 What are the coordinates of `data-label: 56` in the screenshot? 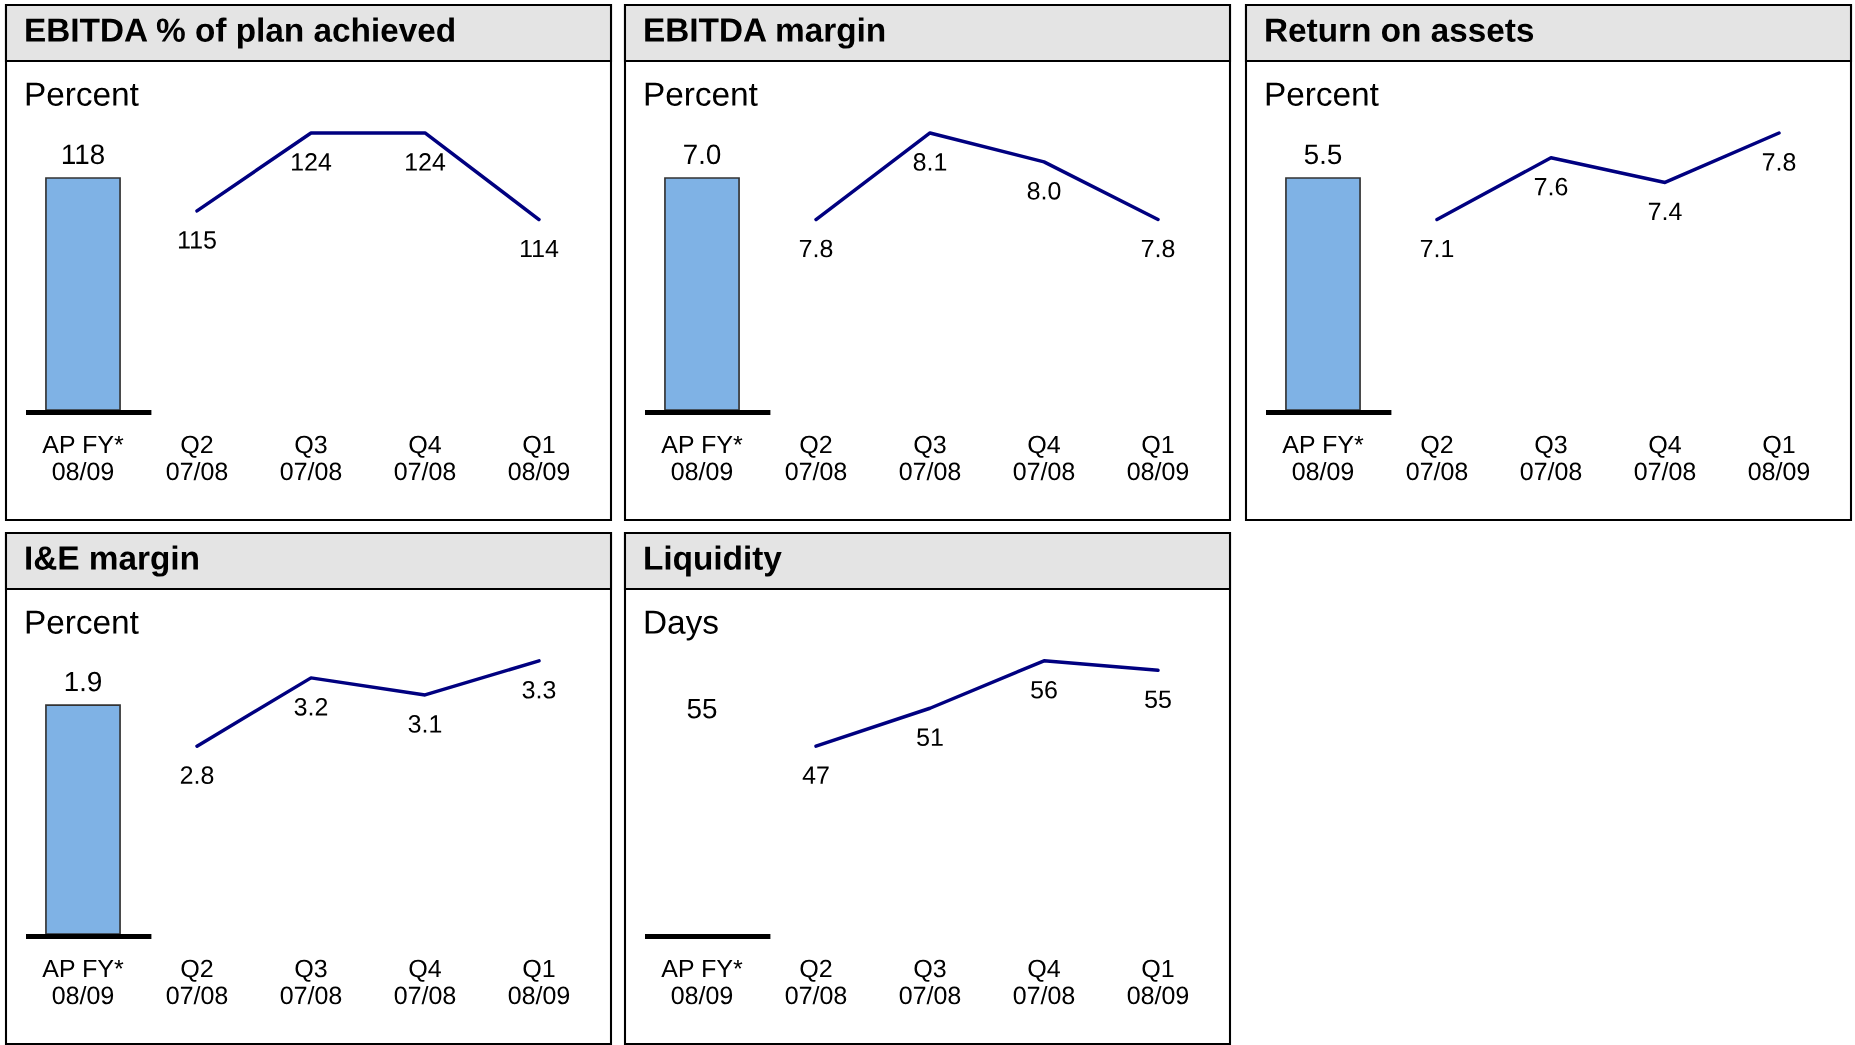 It's located at (1044, 689).